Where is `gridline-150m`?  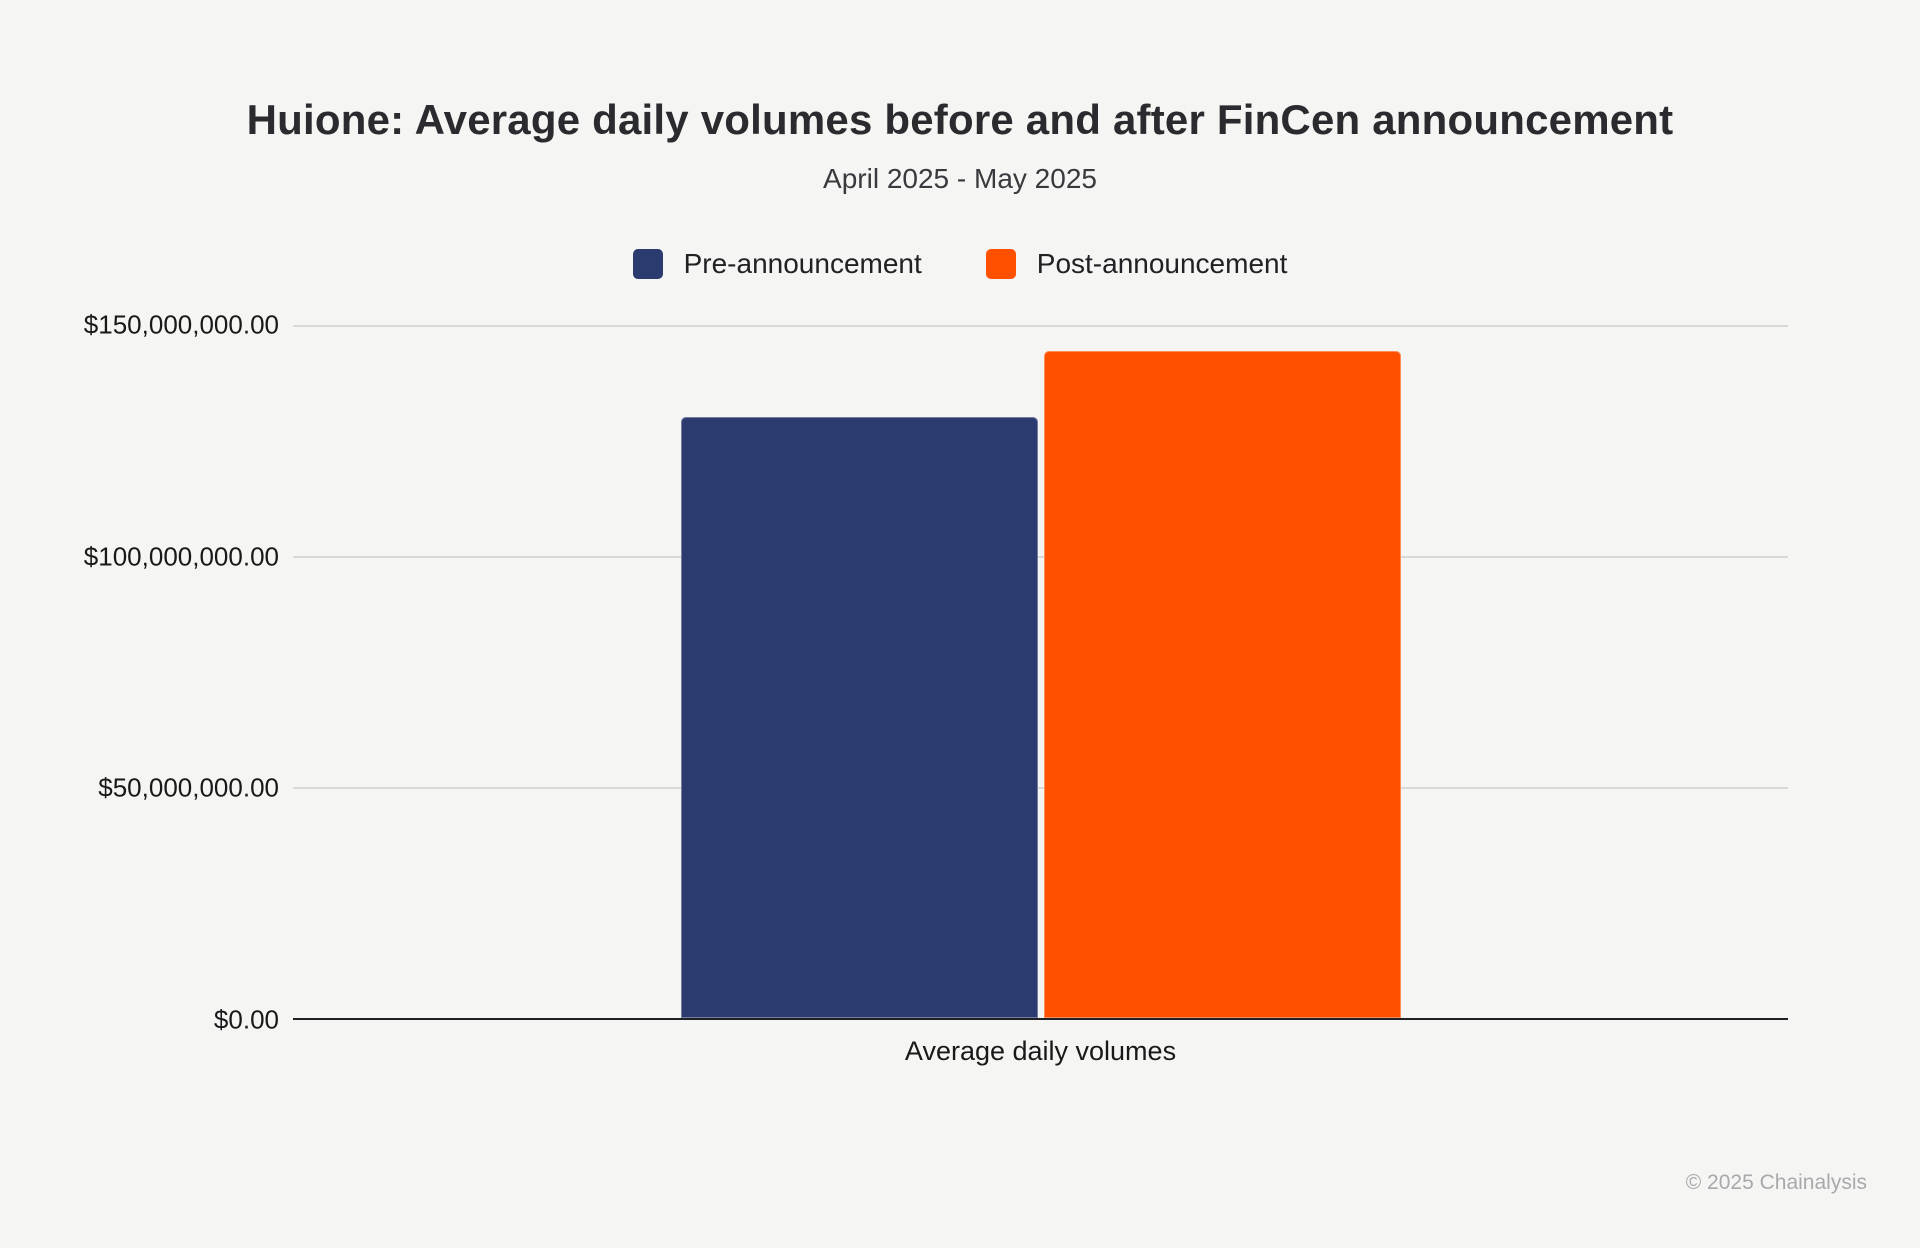 gridline-150m is located at coordinates (1040, 326).